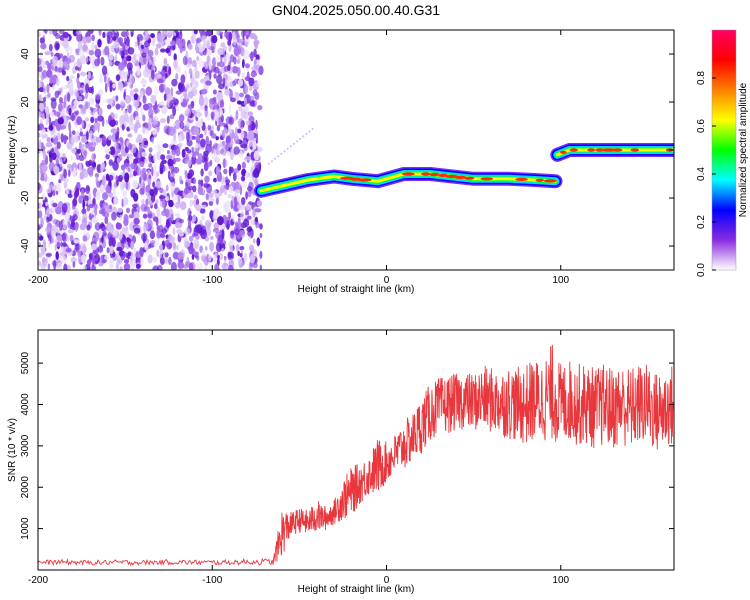 The image size is (750, 600). I want to click on spectrogram-noise-region, so click(151, 150).